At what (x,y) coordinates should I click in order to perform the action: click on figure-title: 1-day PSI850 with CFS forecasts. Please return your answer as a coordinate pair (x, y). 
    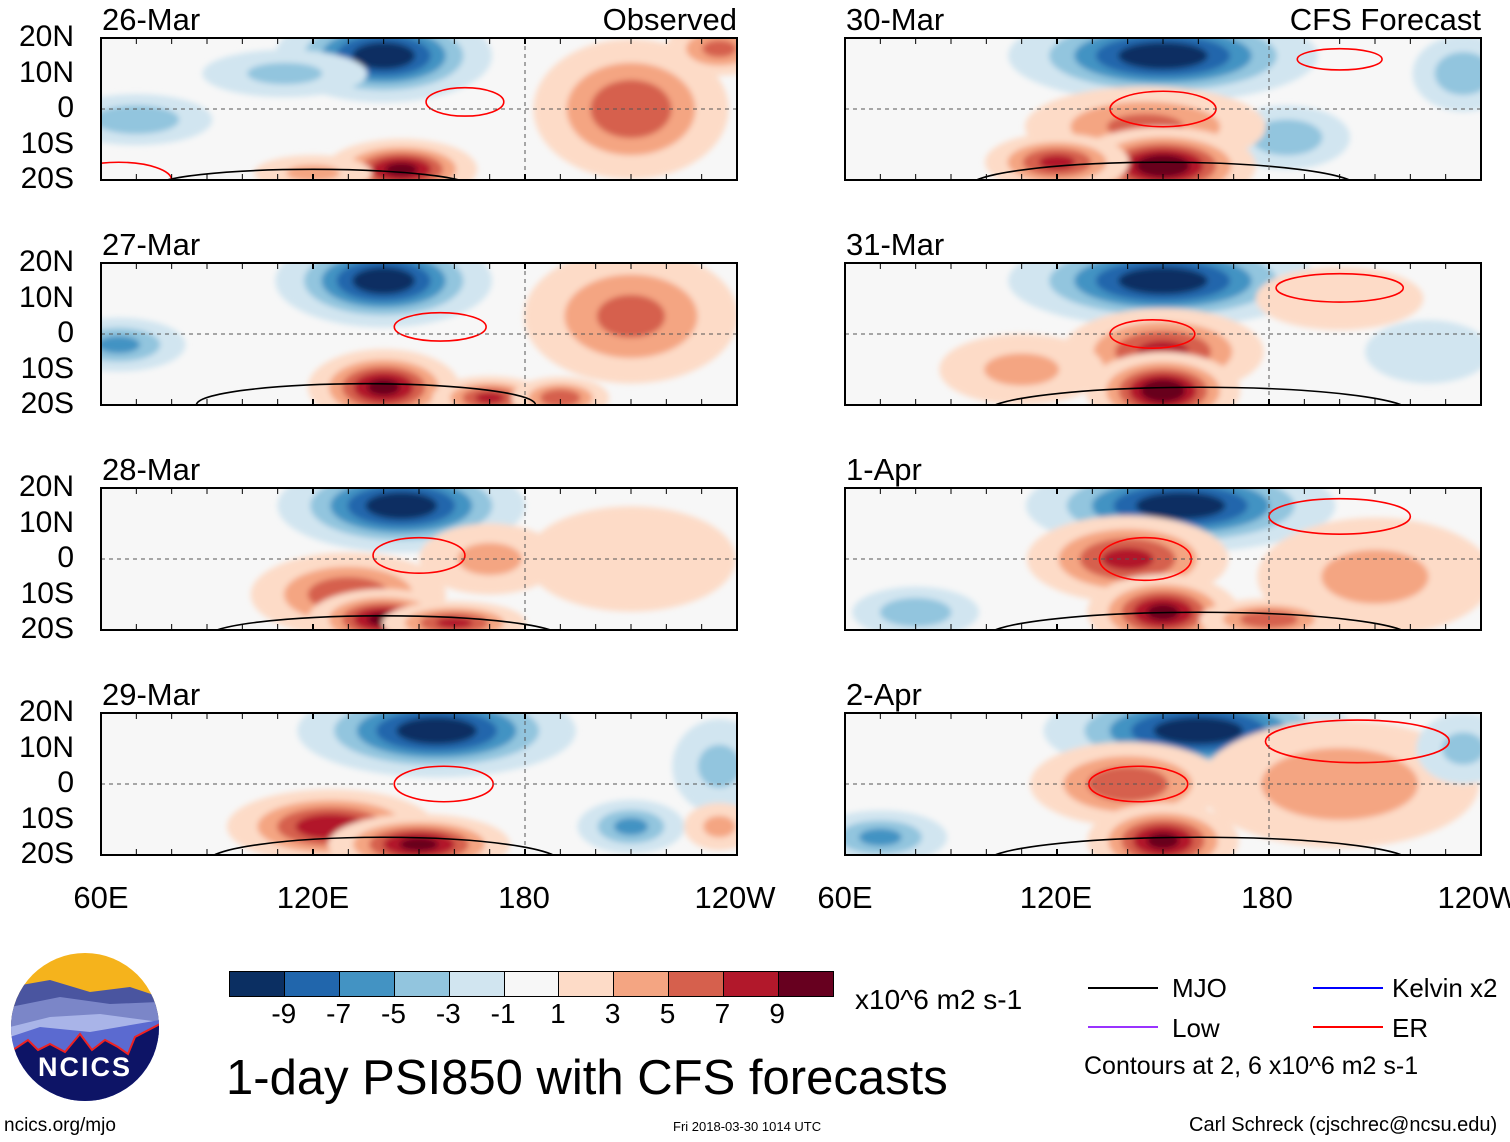
    Looking at the image, I should click on (587, 1078).